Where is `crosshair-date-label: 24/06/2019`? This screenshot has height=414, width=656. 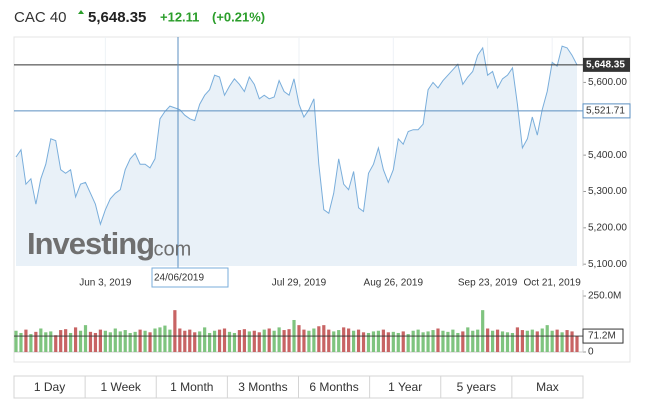 crosshair-date-label: 24/06/2019 is located at coordinates (179, 278).